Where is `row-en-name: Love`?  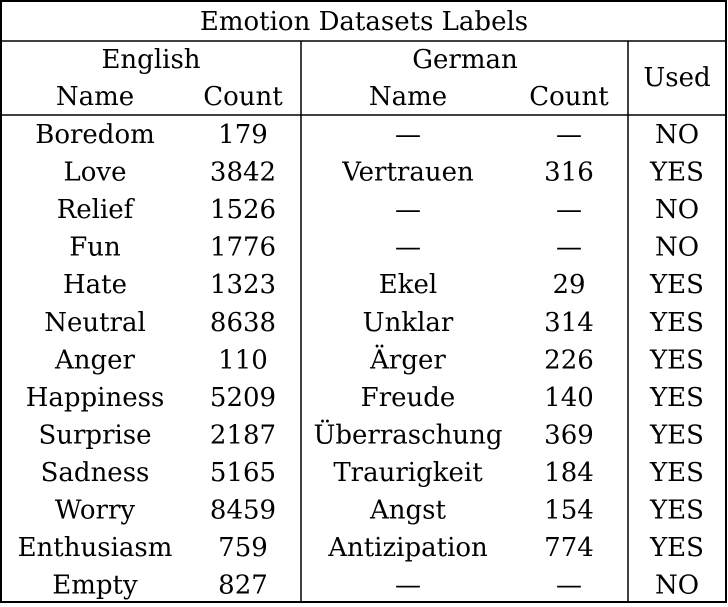 row-en-name: Love is located at coordinates (95, 173).